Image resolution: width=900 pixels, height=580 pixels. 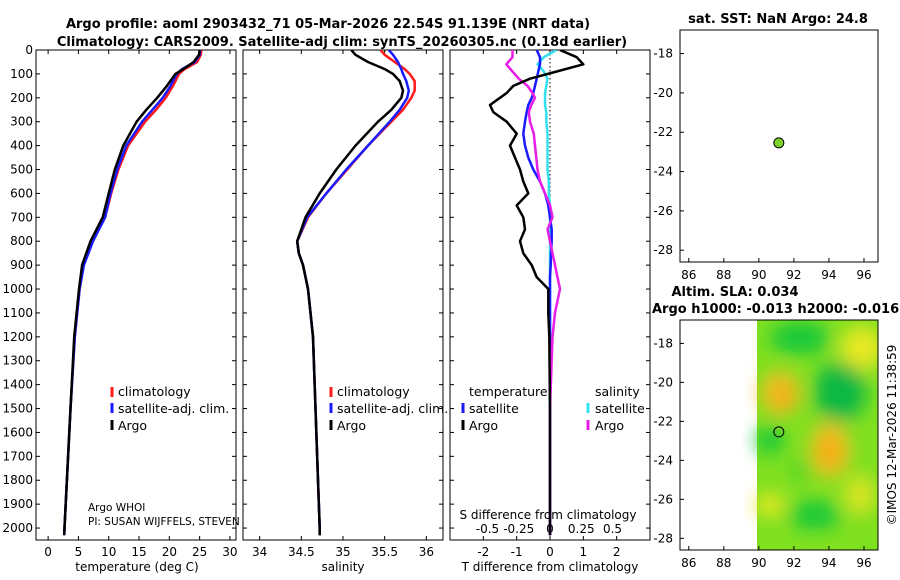 What do you see at coordinates (79, 552) in the screenshot?
I see `temperature-xtick-label: 5` at bounding box center [79, 552].